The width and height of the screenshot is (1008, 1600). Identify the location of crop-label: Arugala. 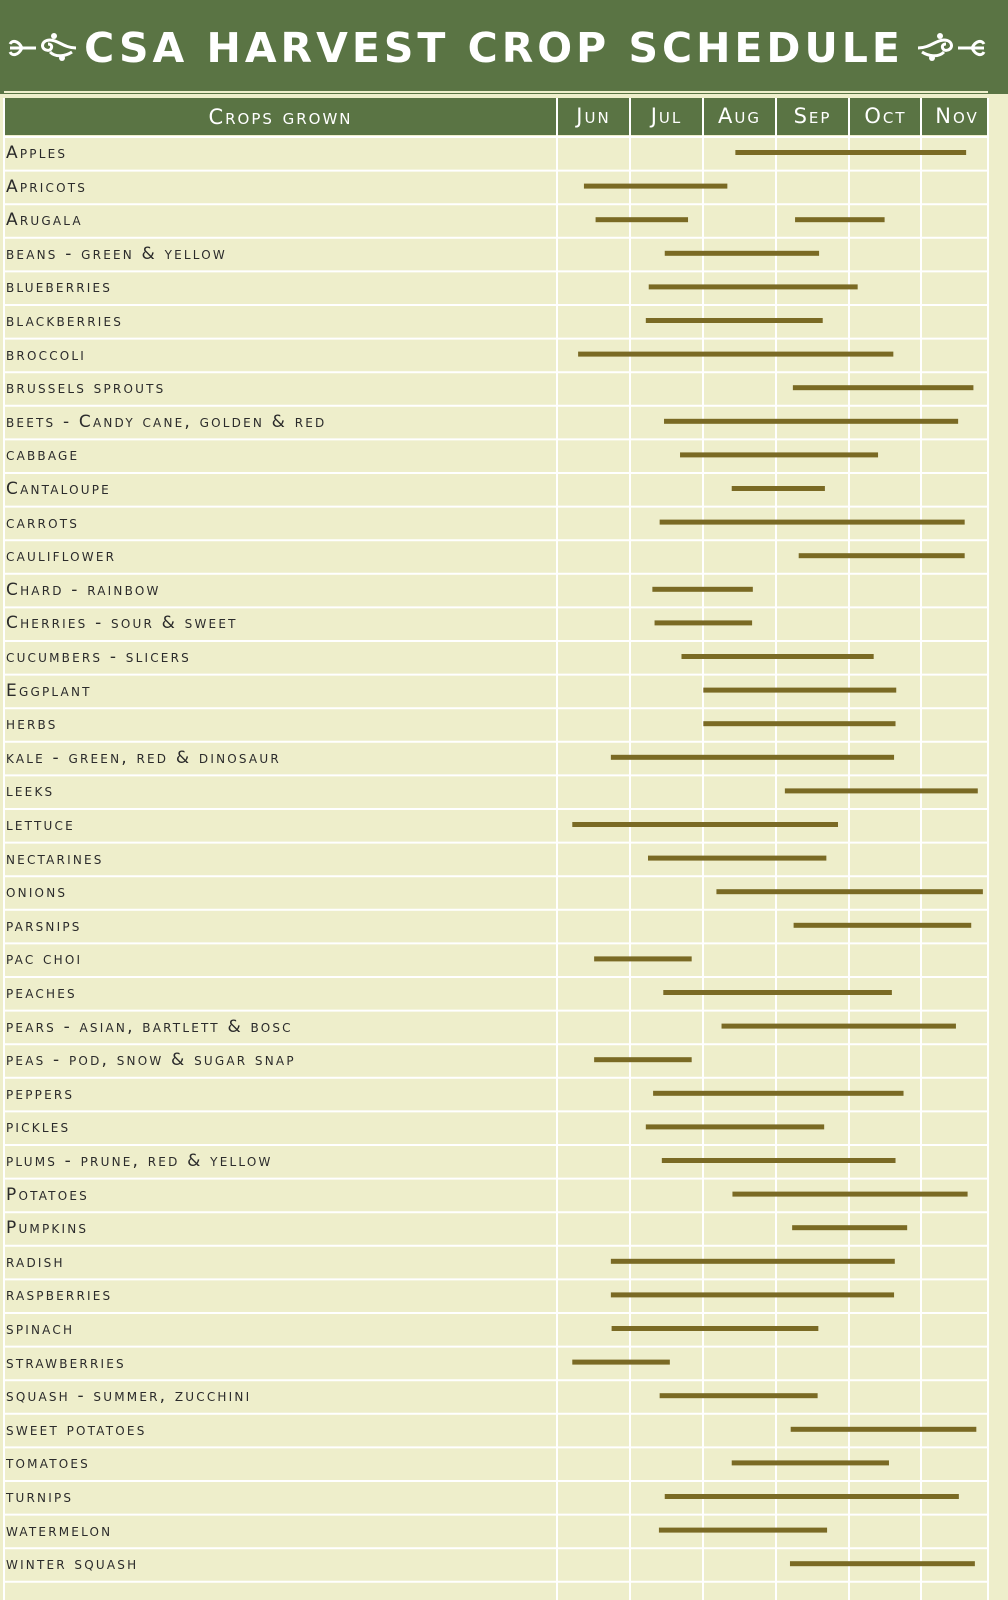
(44, 220).